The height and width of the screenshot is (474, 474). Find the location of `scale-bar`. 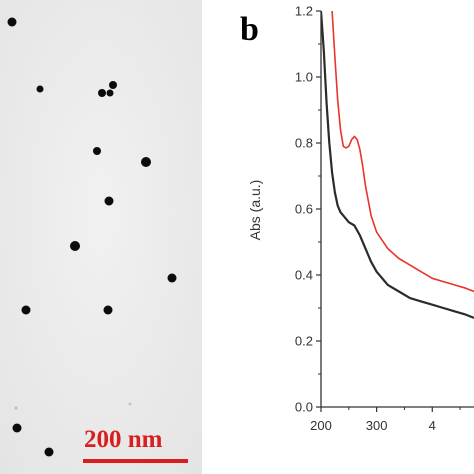

scale-bar is located at coordinates (135, 461).